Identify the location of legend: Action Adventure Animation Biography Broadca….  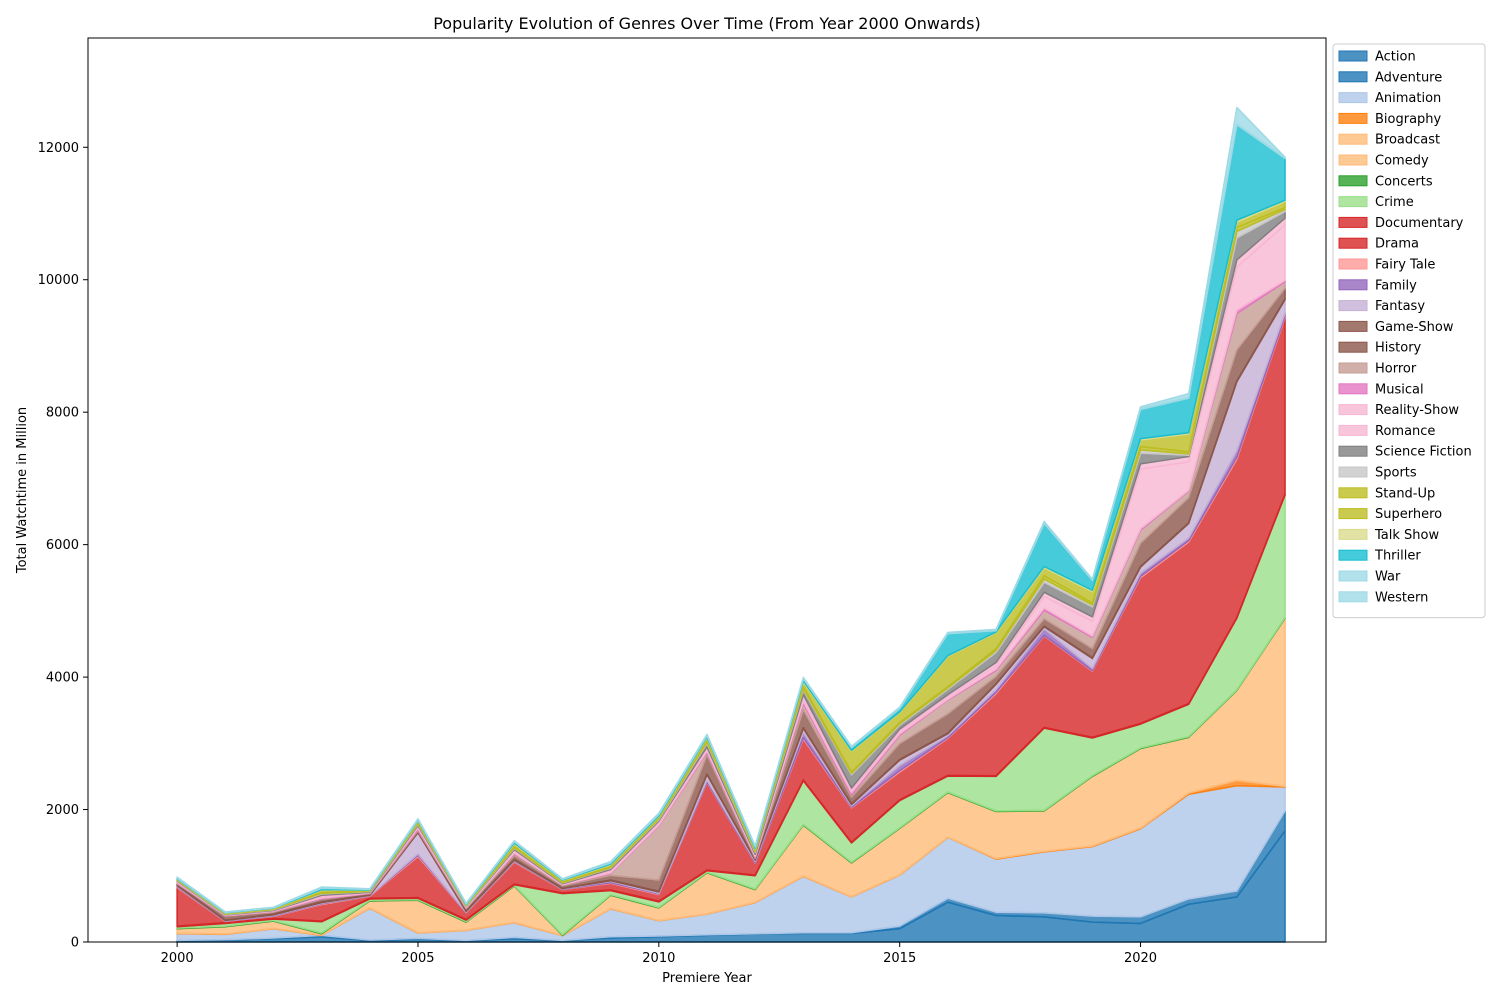
(1409, 331).